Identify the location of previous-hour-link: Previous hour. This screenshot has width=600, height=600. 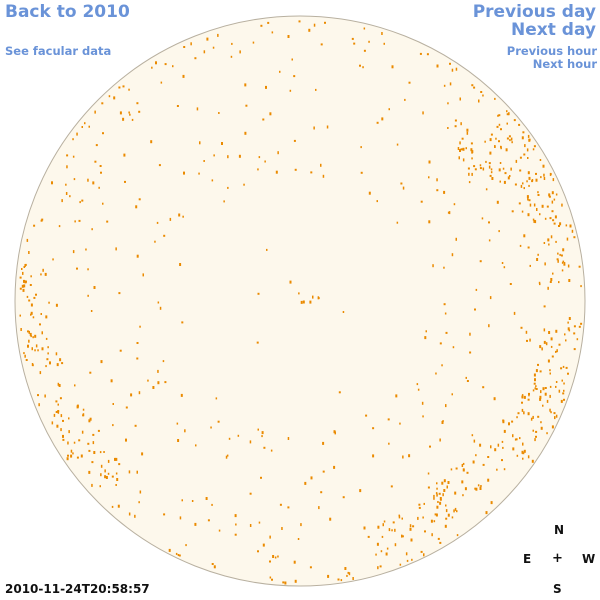
(551, 51).